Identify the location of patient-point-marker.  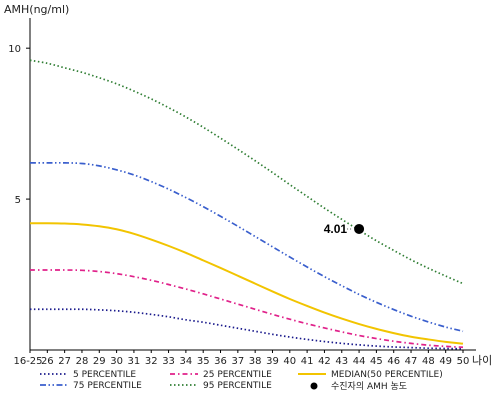
(359, 228).